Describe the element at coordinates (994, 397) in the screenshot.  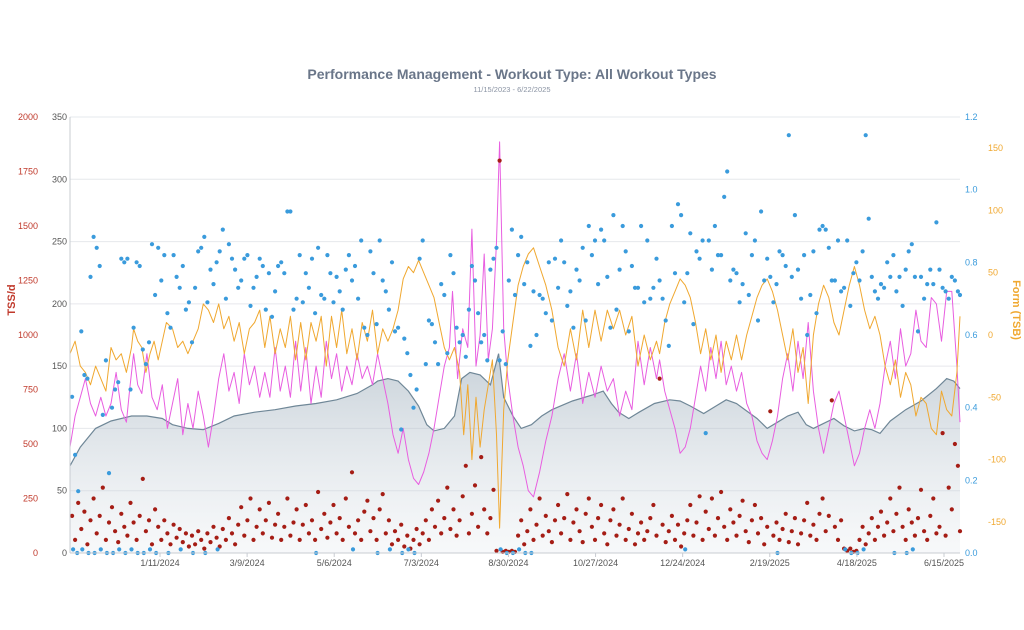
I see `form-tick-label: -50` at that location.